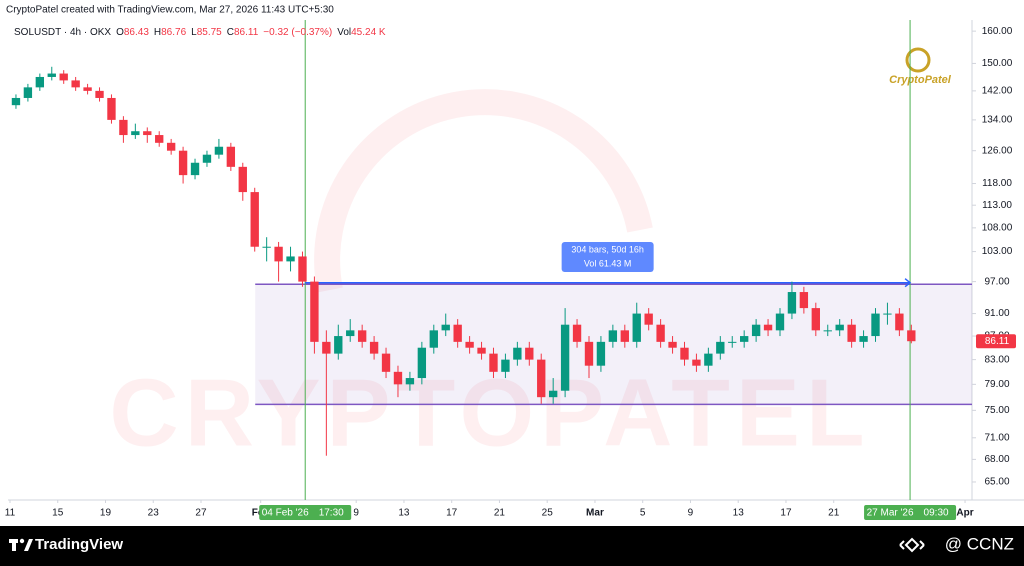 The height and width of the screenshot is (566, 1024). What do you see at coordinates (997, 63) in the screenshot?
I see `y-tick-label: 150.00` at bounding box center [997, 63].